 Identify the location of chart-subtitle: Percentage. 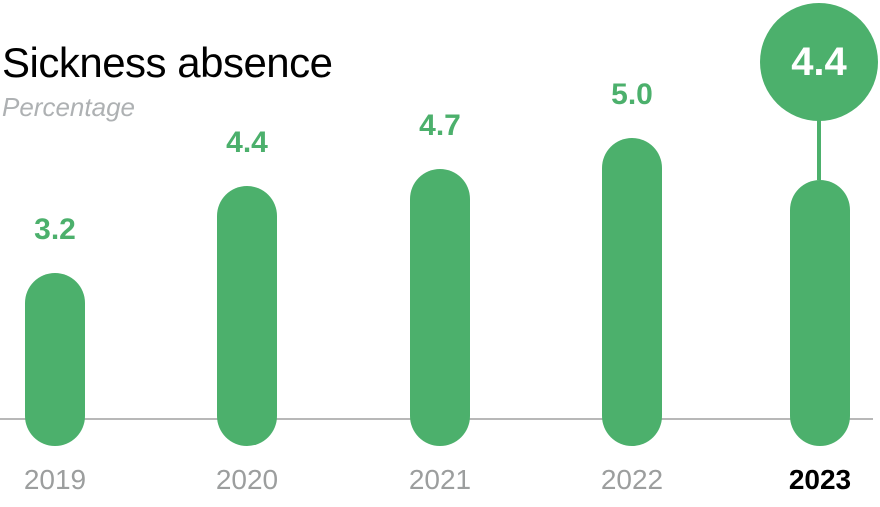
(68, 107).